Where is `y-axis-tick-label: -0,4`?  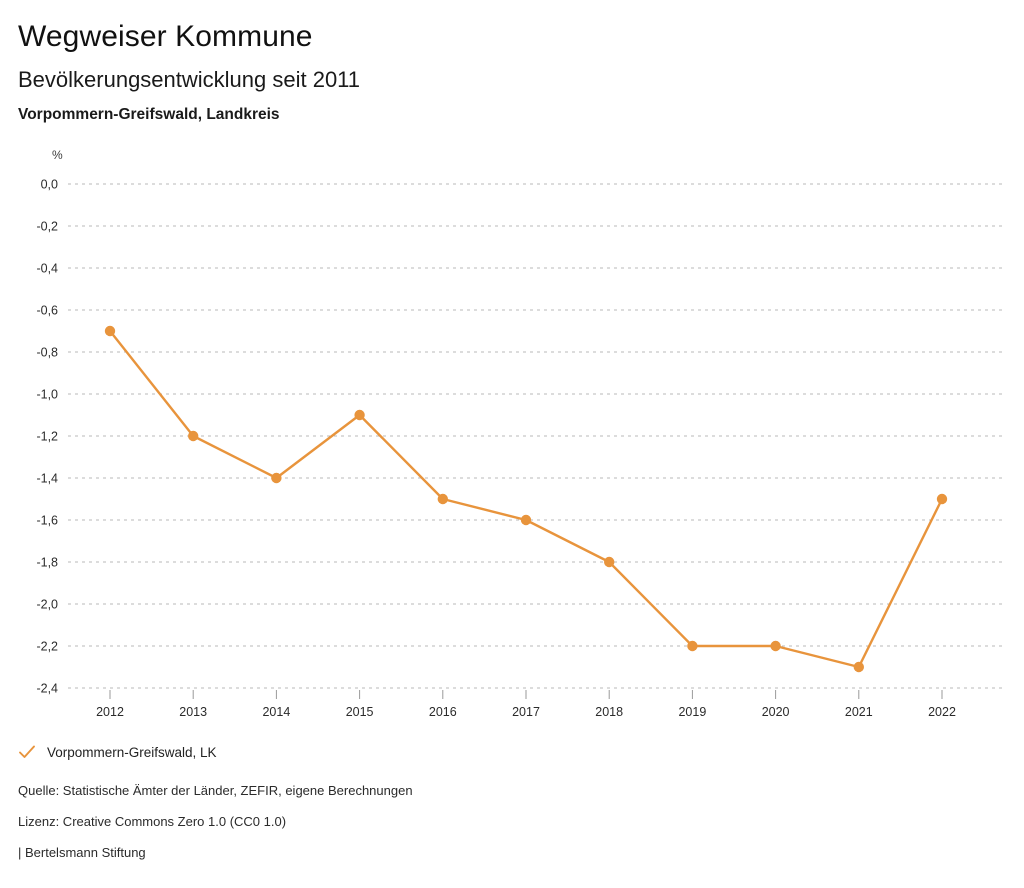
y-axis-tick-label: -0,4 is located at coordinates (47, 269).